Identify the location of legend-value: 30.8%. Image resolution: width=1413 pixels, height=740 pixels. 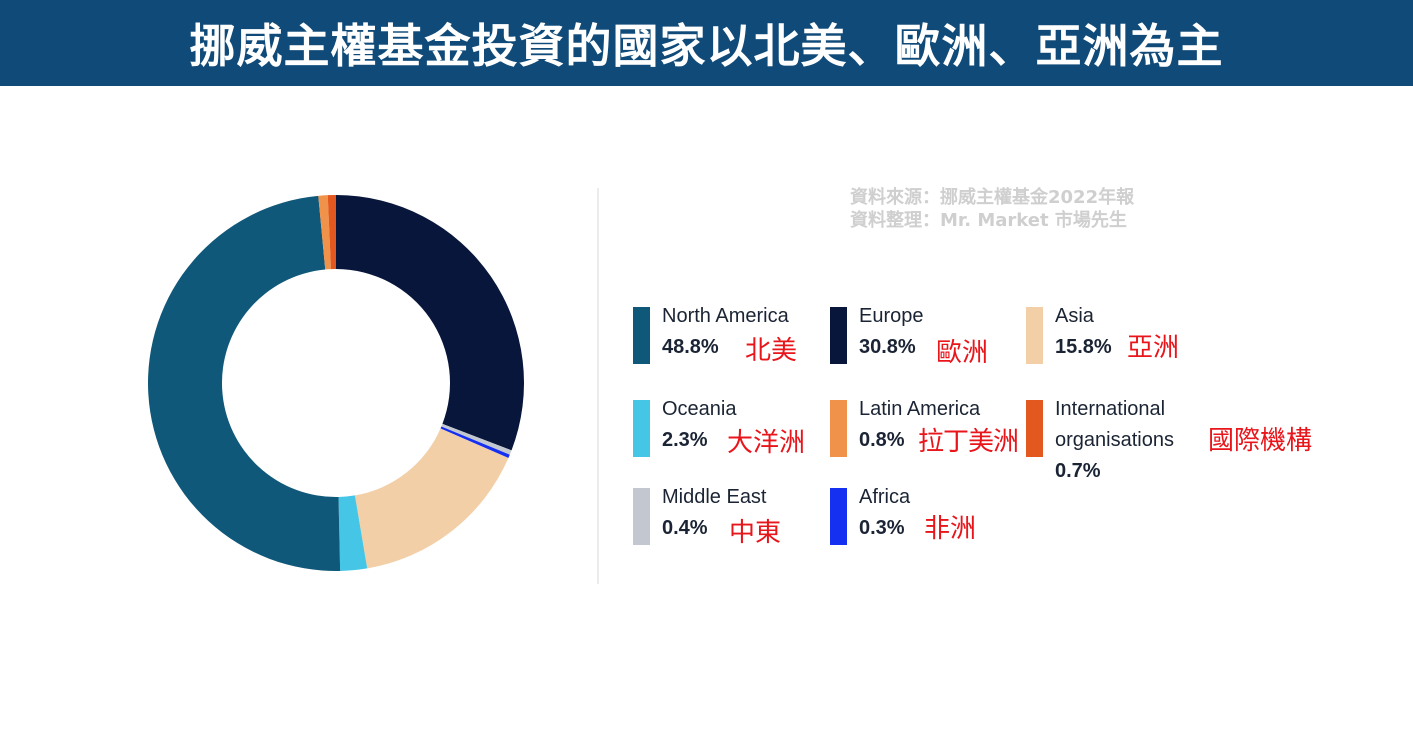
(887, 347).